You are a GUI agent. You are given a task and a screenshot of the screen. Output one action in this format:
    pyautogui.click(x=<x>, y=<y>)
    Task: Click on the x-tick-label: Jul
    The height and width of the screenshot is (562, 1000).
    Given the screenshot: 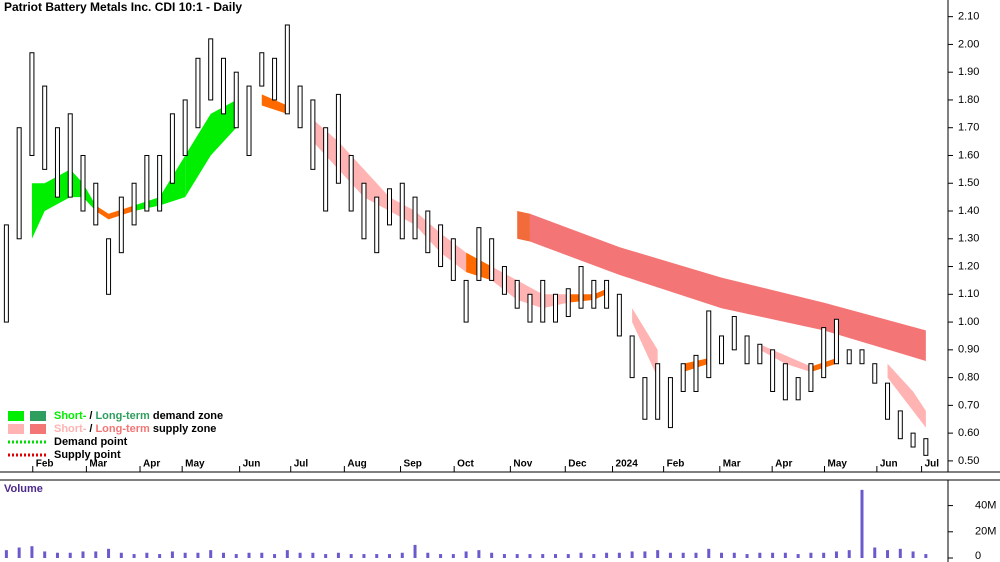 What is the action you would take?
    pyautogui.click(x=932, y=464)
    